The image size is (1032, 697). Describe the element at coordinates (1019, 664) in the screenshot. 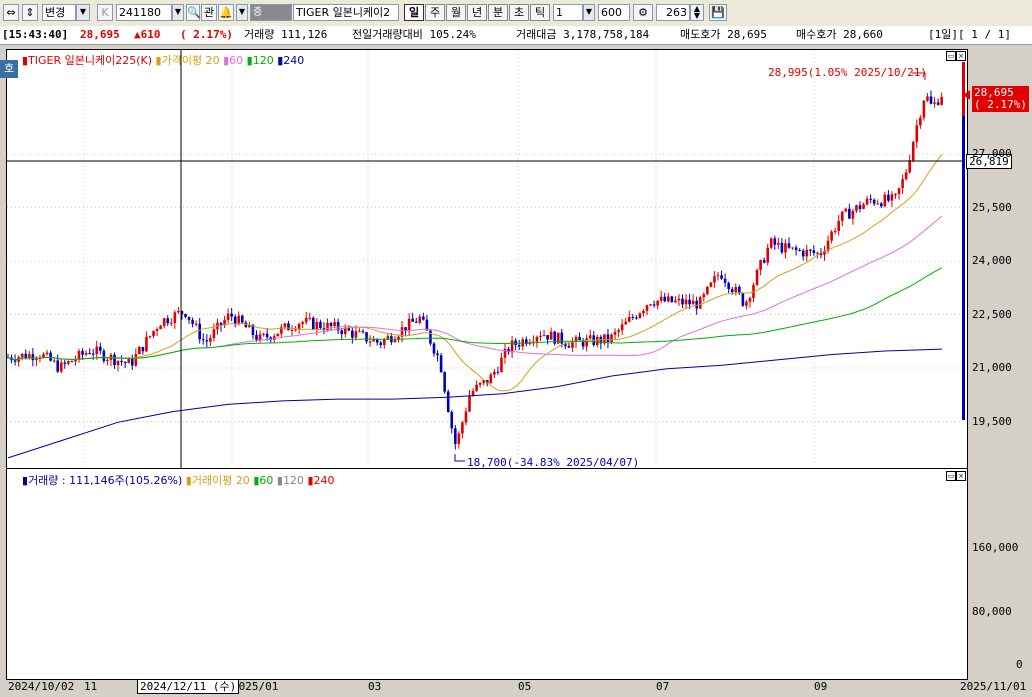

I see `volume-y-tick: 0` at that location.